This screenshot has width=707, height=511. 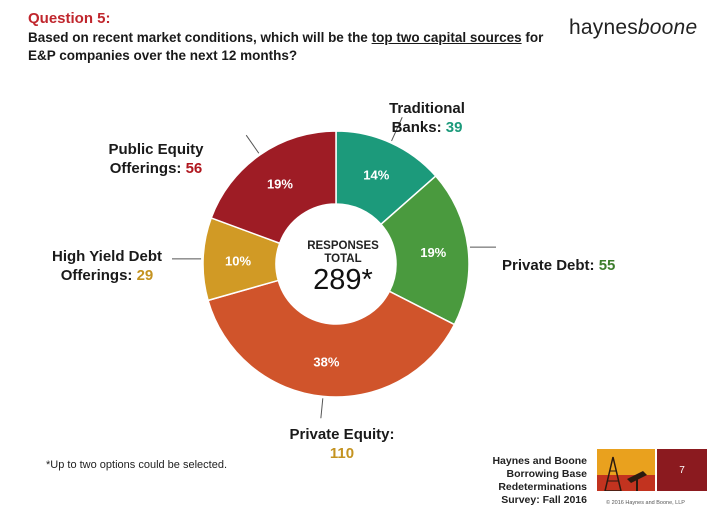 I want to click on label-name-line1: Traditional, so click(x=427, y=108).